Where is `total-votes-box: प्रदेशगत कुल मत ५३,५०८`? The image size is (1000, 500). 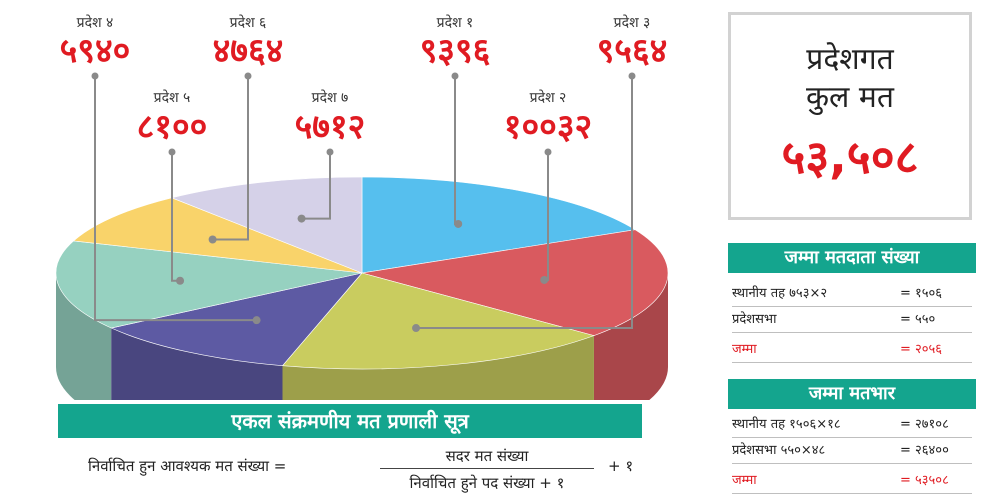
total-votes-box: प्रदेशगत कुल मत ५३,५०८ is located at coordinates (850, 116).